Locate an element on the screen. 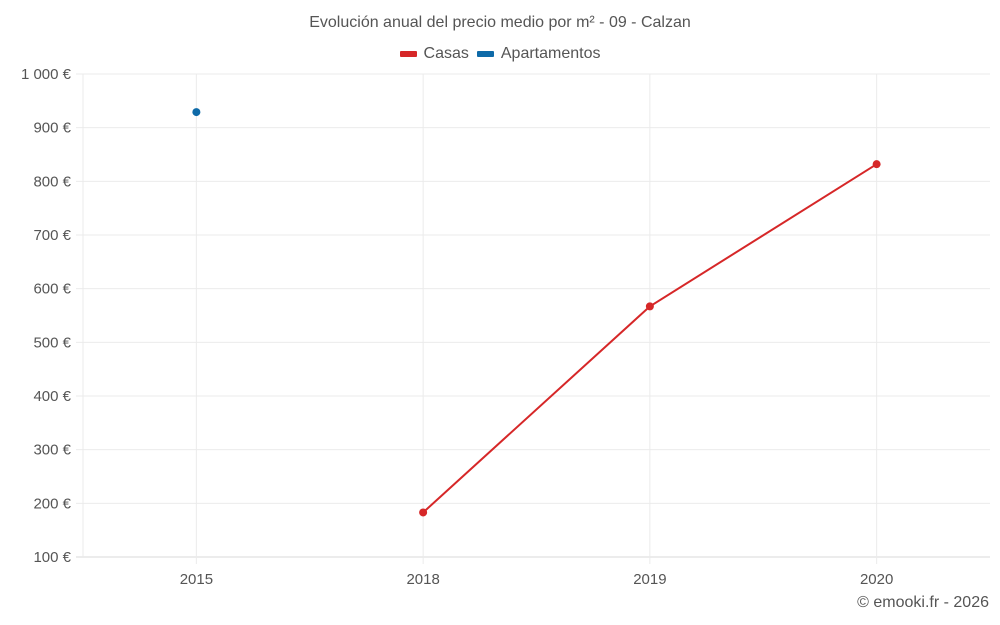 This screenshot has height=625, width=1000. legend-label-casas: Casas is located at coordinates (446, 53).